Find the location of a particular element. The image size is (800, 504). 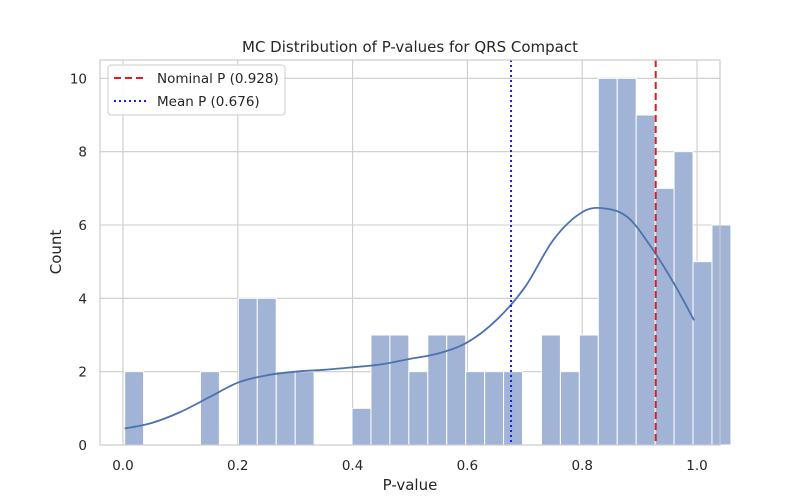

legend-box is located at coordinates (196, 90).